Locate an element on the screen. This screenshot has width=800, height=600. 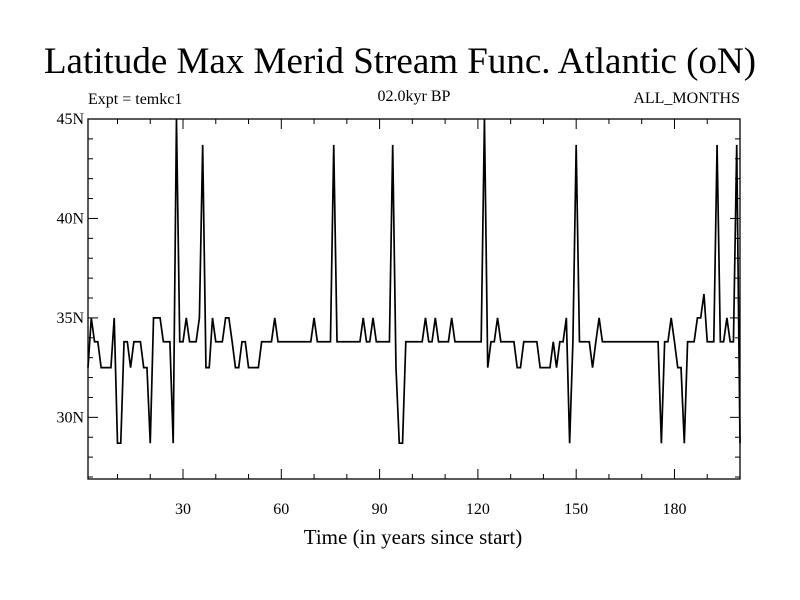
x-axis-label: Time (in years since start) is located at coordinates (413, 537).